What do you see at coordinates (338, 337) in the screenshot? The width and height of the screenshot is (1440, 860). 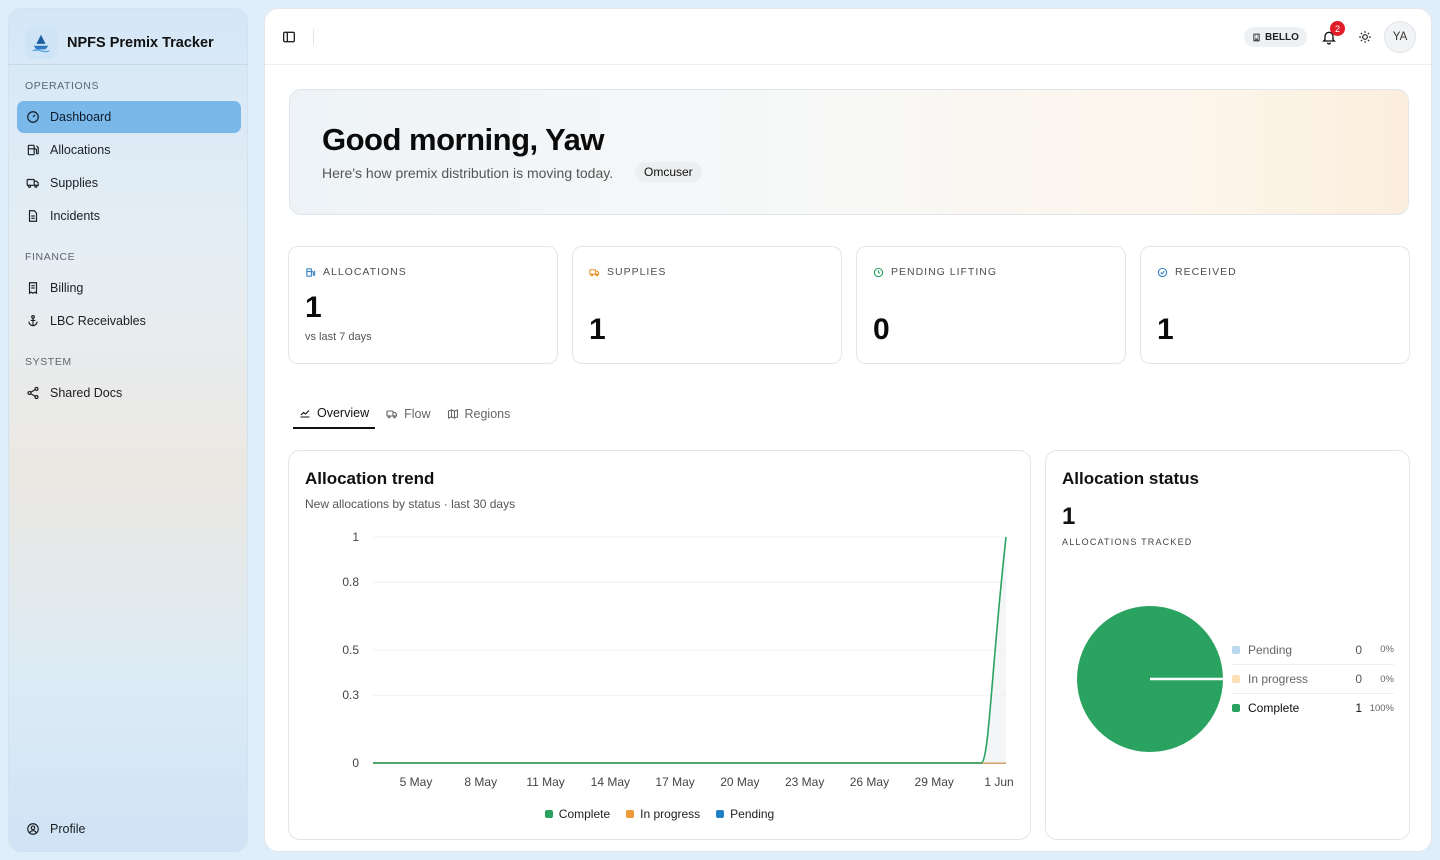 I see `kpi-subtext: vs last 7 days` at bounding box center [338, 337].